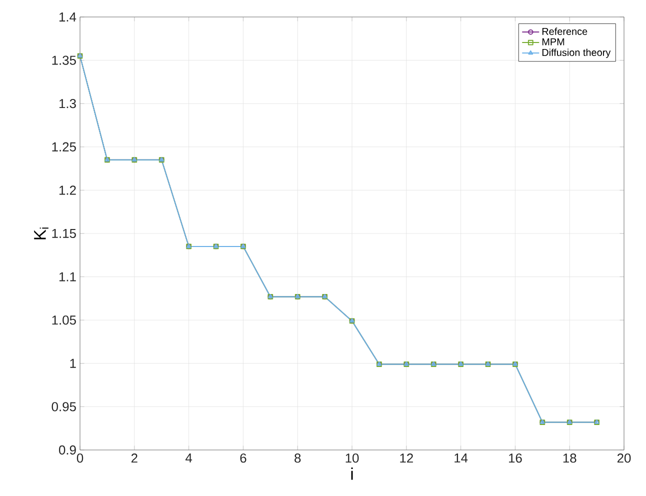  What do you see at coordinates (243, 458) in the screenshot?
I see `x-tick-label: 6` at bounding box center [243, 458].